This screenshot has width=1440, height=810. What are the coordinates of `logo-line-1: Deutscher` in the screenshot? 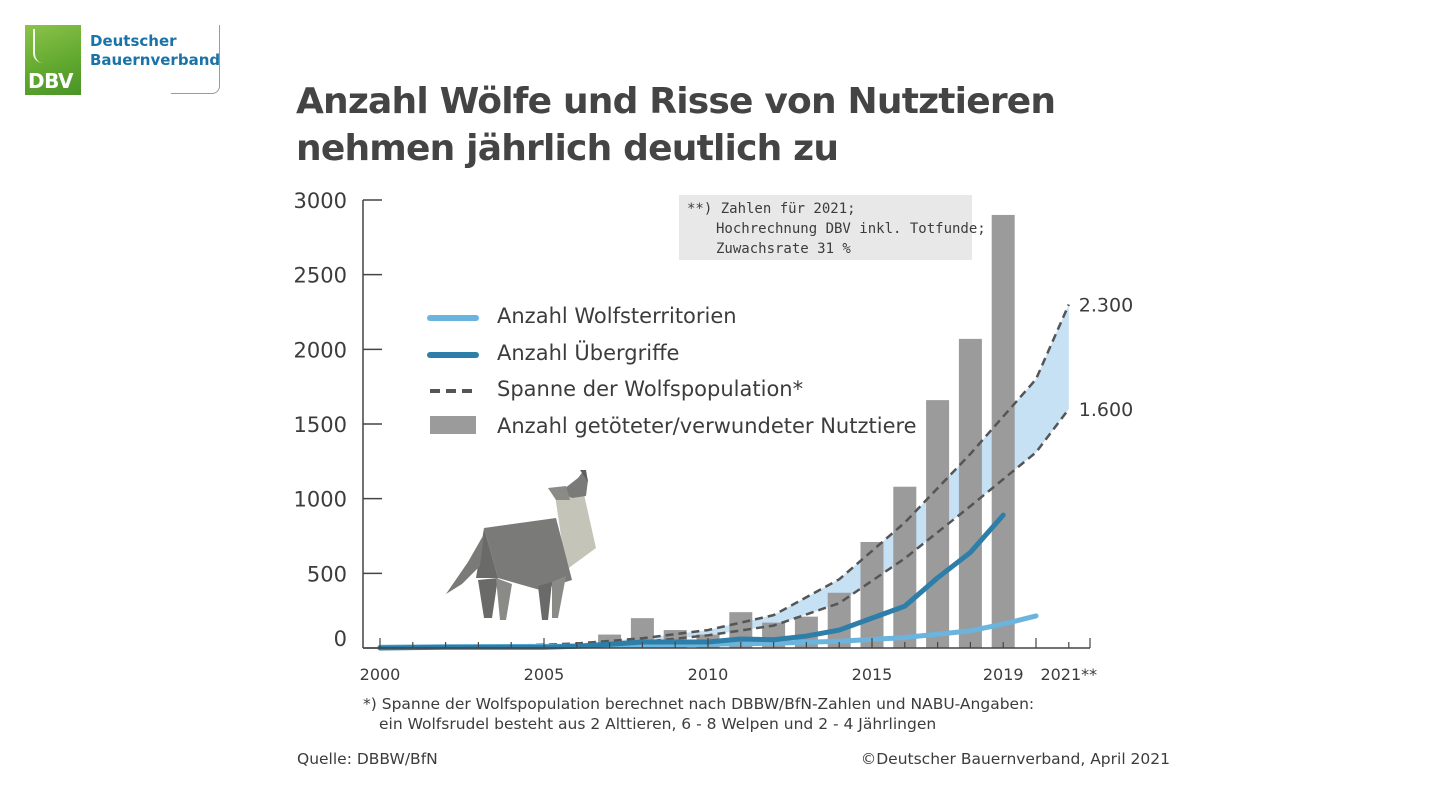 It's located at (133, 41).